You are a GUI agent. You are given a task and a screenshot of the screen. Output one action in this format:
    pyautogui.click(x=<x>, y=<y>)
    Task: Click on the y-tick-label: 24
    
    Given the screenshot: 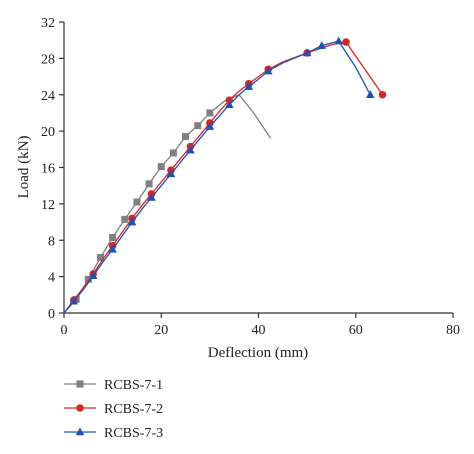 What is the action you would take?
    pyautogui.click(x=48, y=96)
    